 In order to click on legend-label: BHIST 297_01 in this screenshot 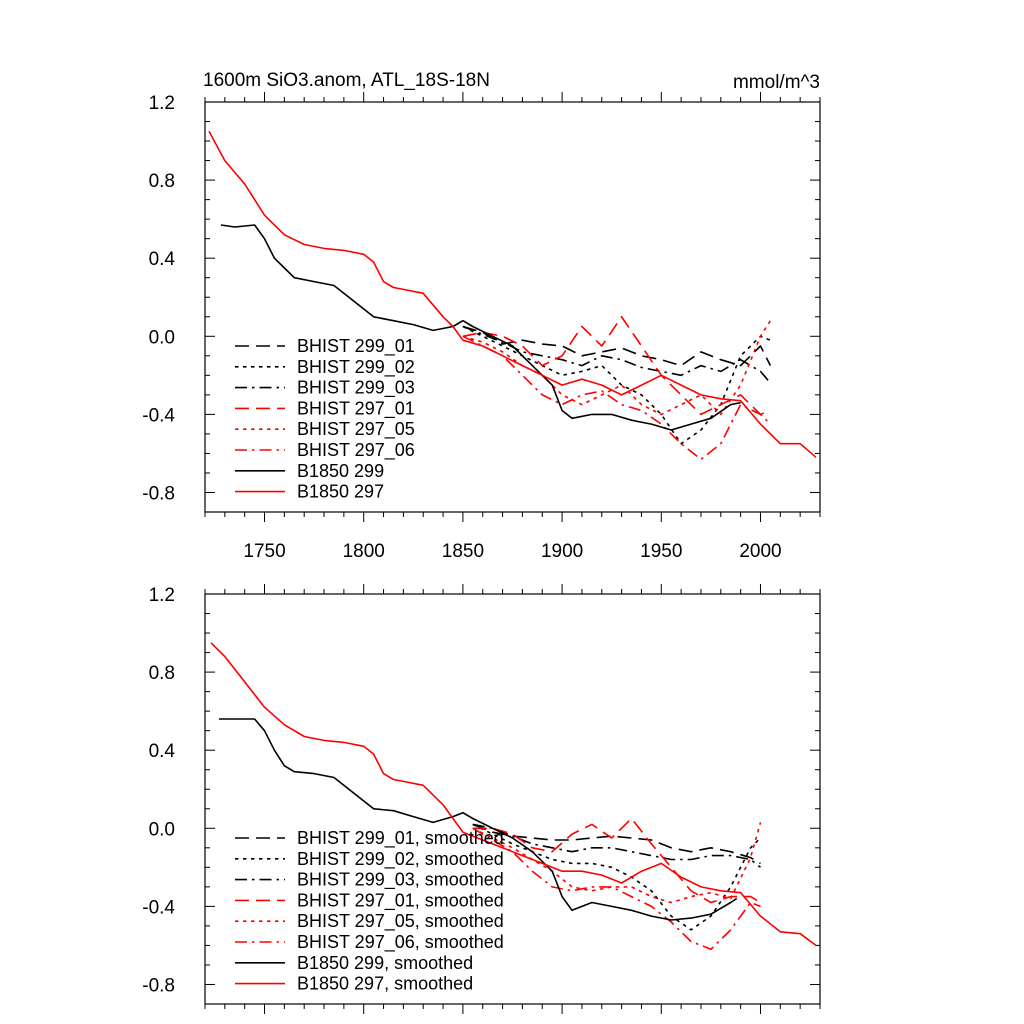, I will do `click(356, 408)`.